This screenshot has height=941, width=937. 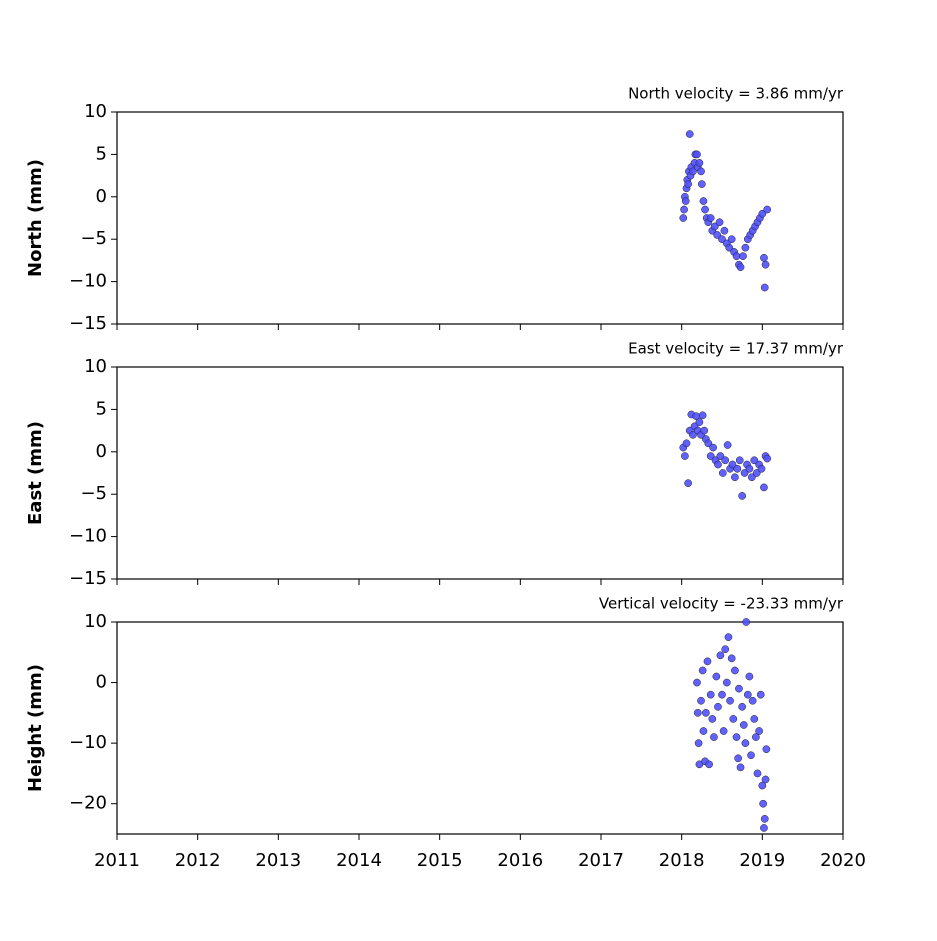 What do you see at coordinates (88, 803) in the screenshot?
I see `y-tick-label: −20` at bounding box center [88, 803].